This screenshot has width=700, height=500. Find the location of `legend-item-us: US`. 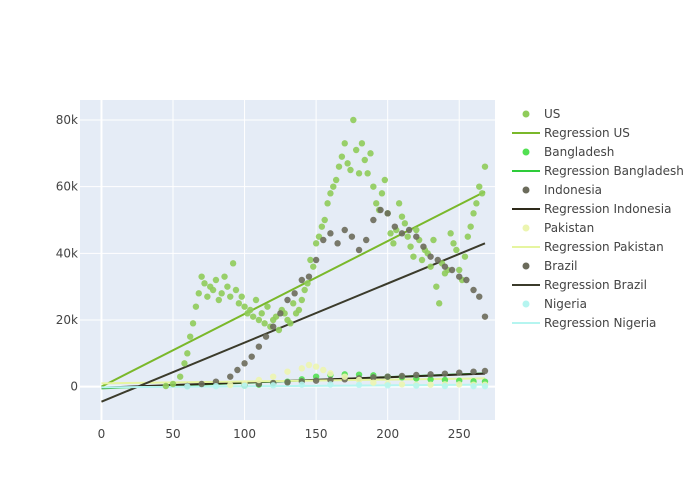

legend-item-us: US is located at coordinates (541, 114).